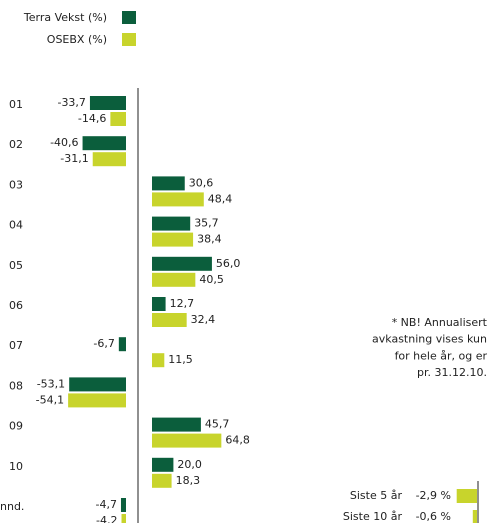 Image resolution: width=490 pixels, height=523 pixels. I want to click on value-label: -2,9 %, so click(433, 495).